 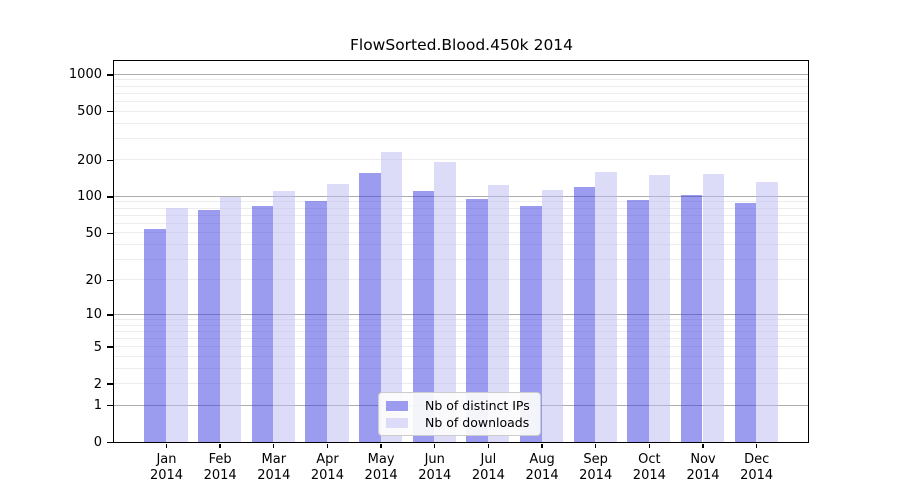 What do you see at coordinates (596, 468) in the screenshot?
I see `x-axis-tick-label: Sep 2014` at bounding box center [596, 468].